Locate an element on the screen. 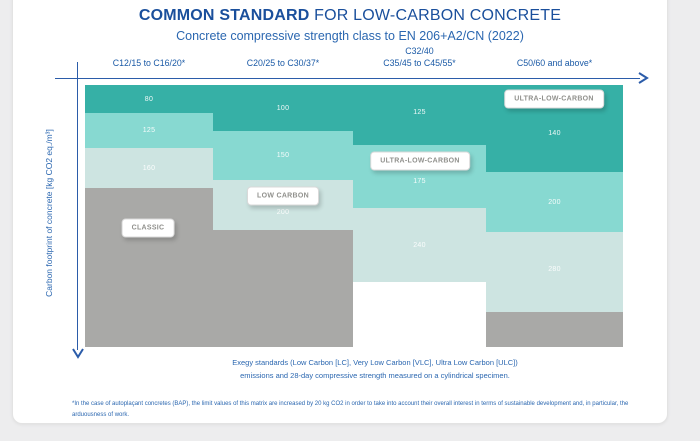  chart-segment: 80 is located at coordinates (149, 99).